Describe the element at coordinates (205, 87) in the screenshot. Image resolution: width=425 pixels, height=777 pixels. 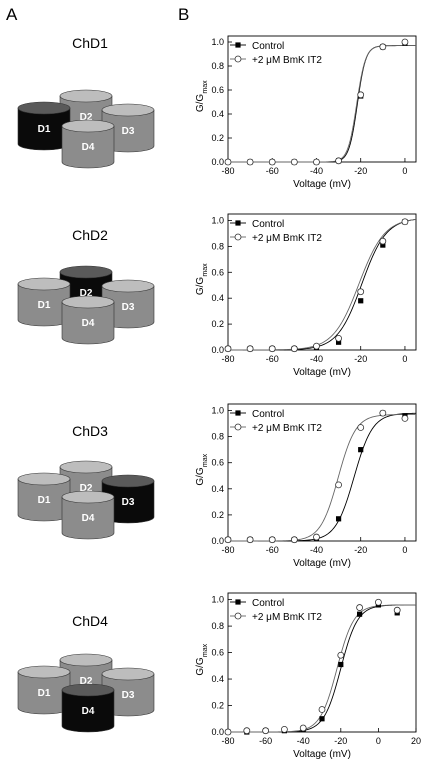
I see `y-axis-label-sub: max` at that location.